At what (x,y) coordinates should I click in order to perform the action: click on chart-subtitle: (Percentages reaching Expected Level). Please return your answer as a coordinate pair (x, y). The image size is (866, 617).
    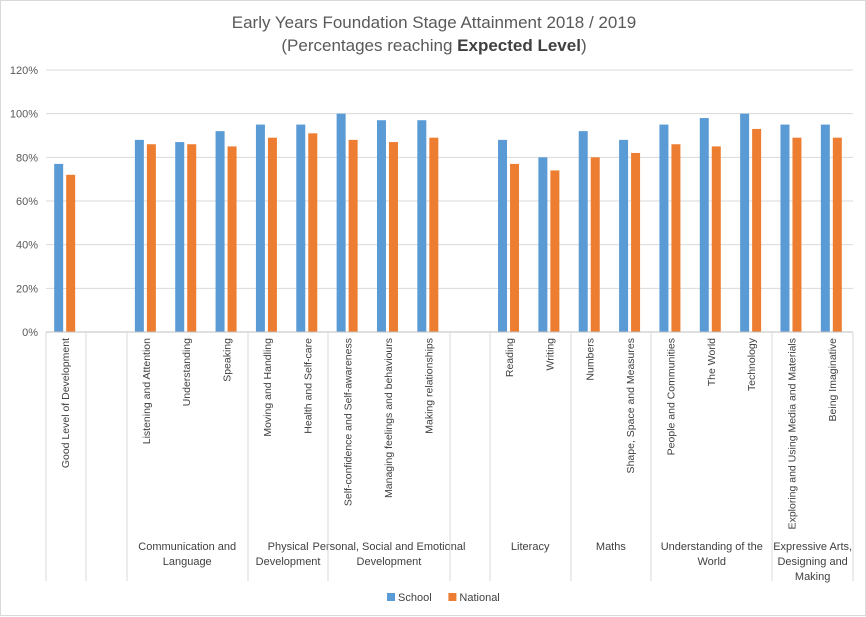
    Looking at the image, I should click on (433, 45).